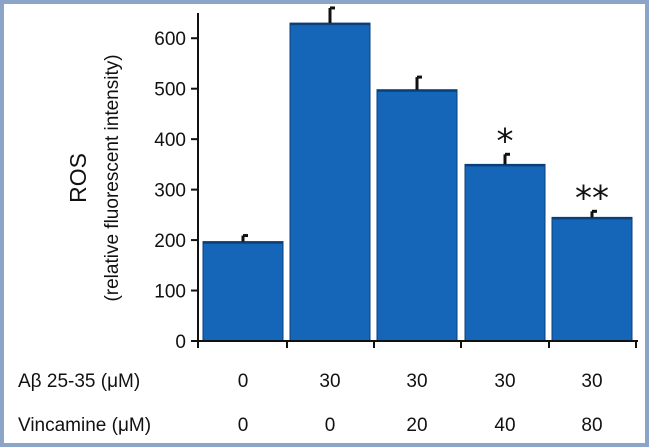 The width and height of the screenshot is (649, 447). Describe the element at coordinates (505, 141) in the screenshot. I see `significance-marker-4: *` at that location.